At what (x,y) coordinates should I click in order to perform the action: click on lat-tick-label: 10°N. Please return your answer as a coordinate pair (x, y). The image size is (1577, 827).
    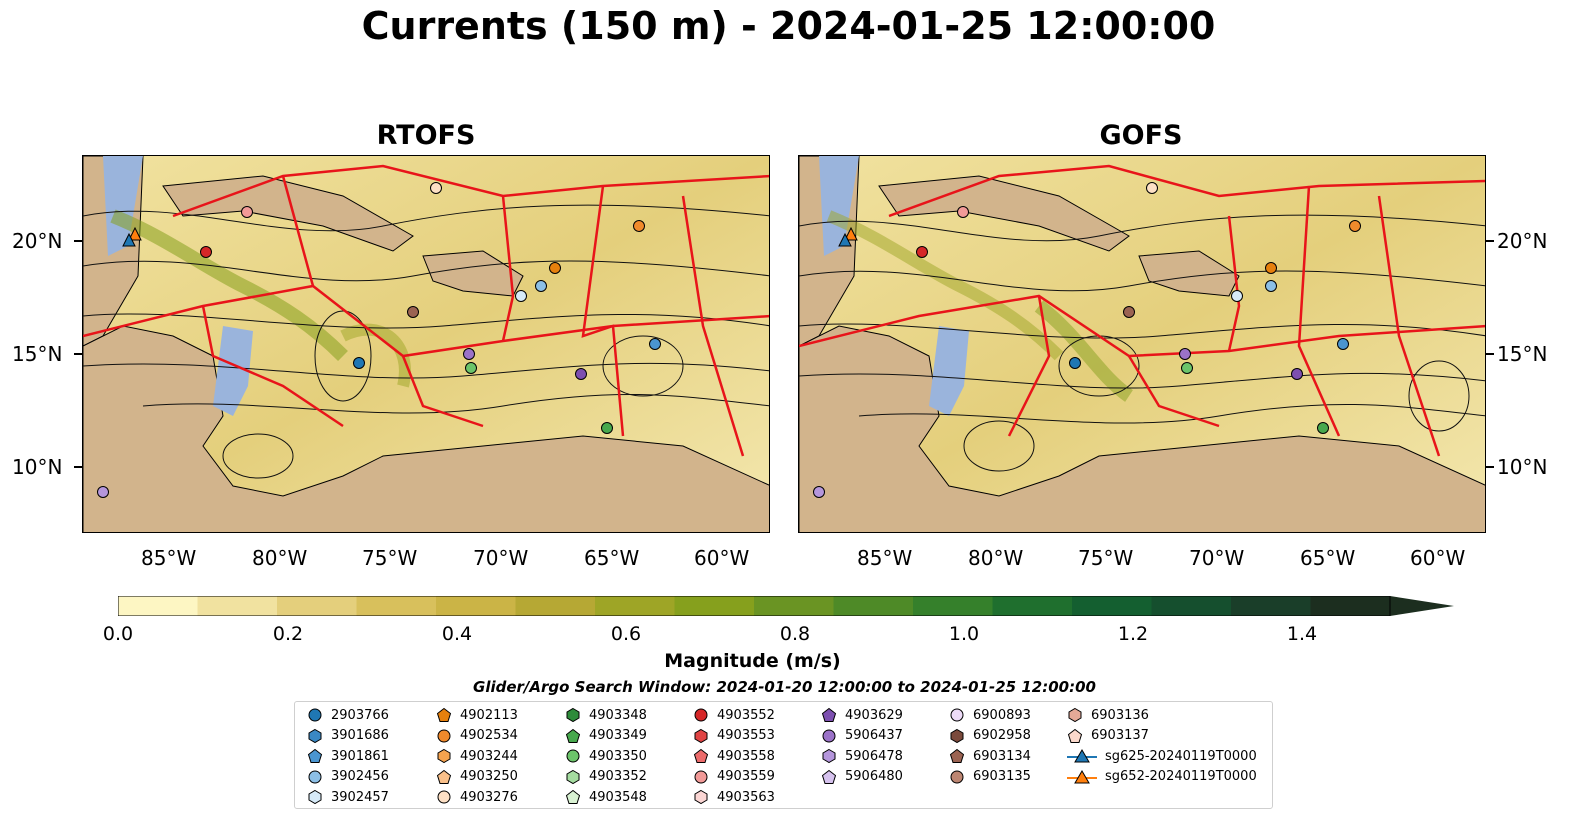
    Looking at the image, I should click on (1522, 467).